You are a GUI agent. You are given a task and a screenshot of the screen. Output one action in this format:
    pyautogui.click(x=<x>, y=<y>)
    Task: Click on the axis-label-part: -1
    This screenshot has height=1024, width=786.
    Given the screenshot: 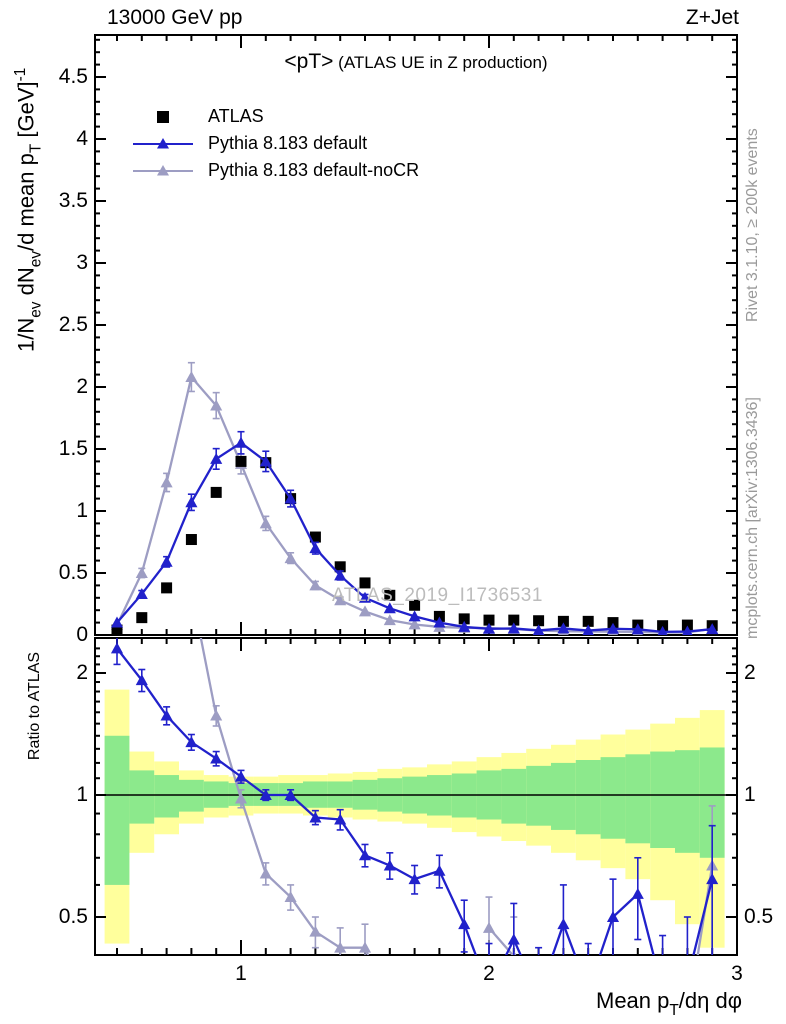 What is the action you would take?
    pyautogui.click(x=20, y=74)
    